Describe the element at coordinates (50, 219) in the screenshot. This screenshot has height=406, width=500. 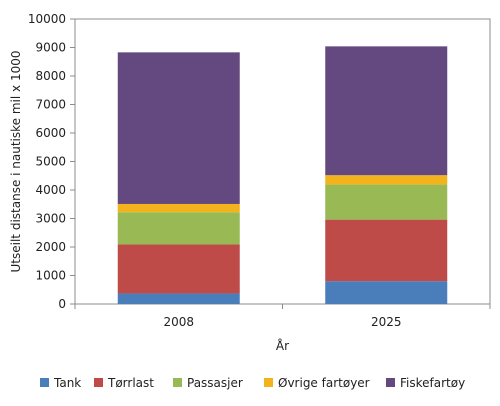
I see `y-tick-label: 3000` at that location.